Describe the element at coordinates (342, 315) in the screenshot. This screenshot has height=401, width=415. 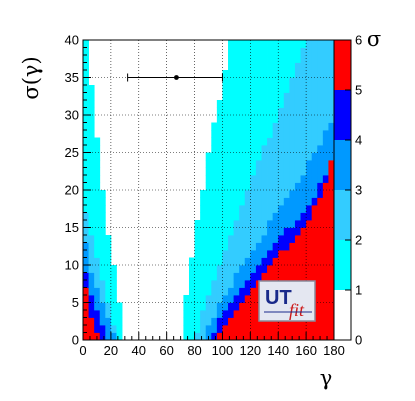
I see `colorbar-segment` at that location.